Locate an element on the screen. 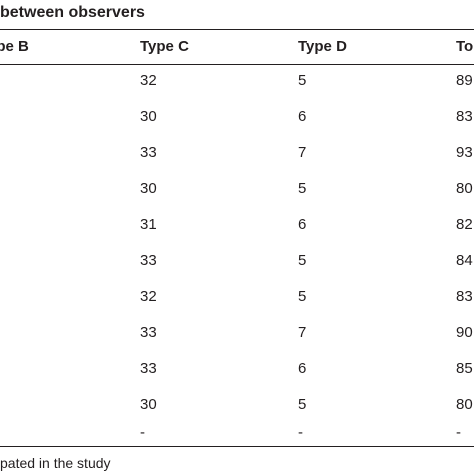  cell-type-c: 31 is located at coordinates (148, 224).